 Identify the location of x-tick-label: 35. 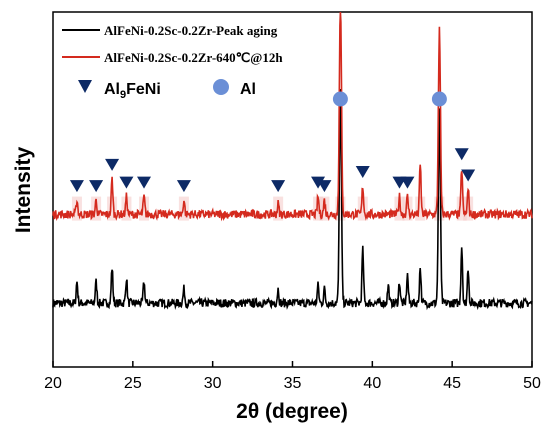
(293, 383).